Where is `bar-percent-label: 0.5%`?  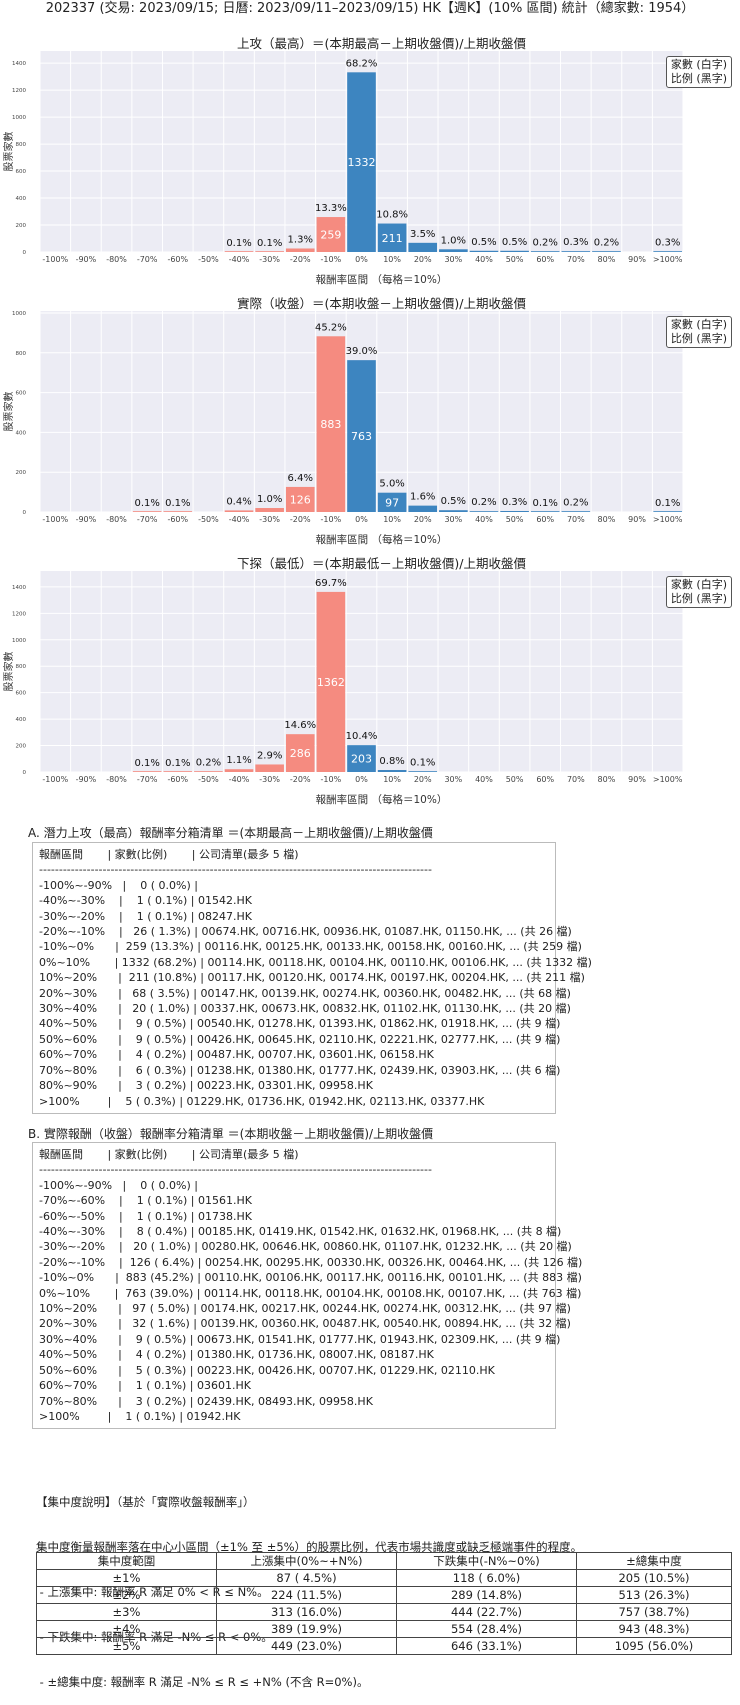 bar-percent-label: 0.5% is located at coordinates (483, 242).